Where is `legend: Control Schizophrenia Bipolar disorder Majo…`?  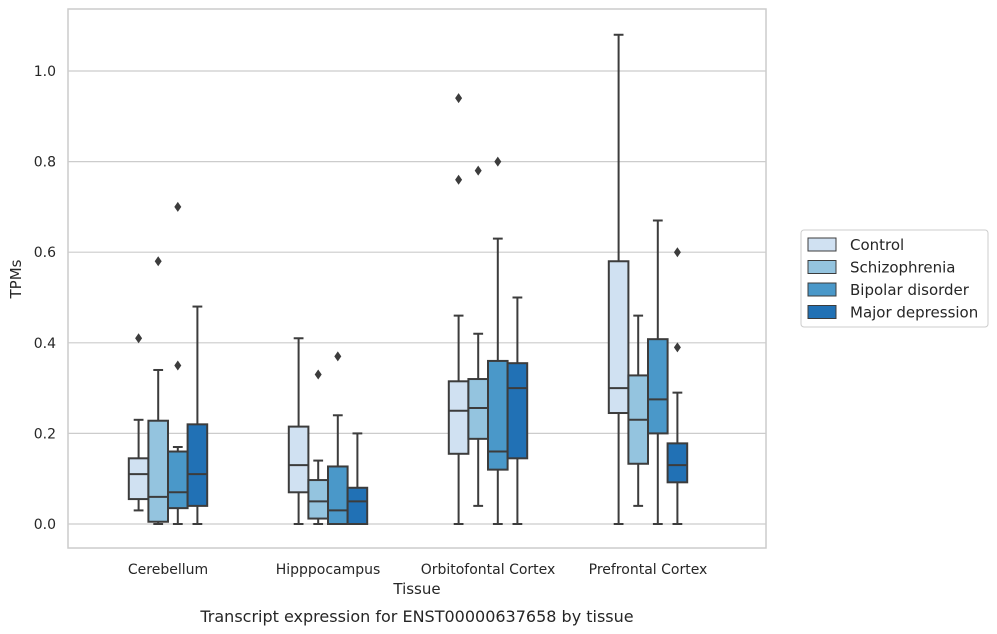 legend: Control Schizophrenia Bipolar disorder Majo… is located at coordinates (894, 278).